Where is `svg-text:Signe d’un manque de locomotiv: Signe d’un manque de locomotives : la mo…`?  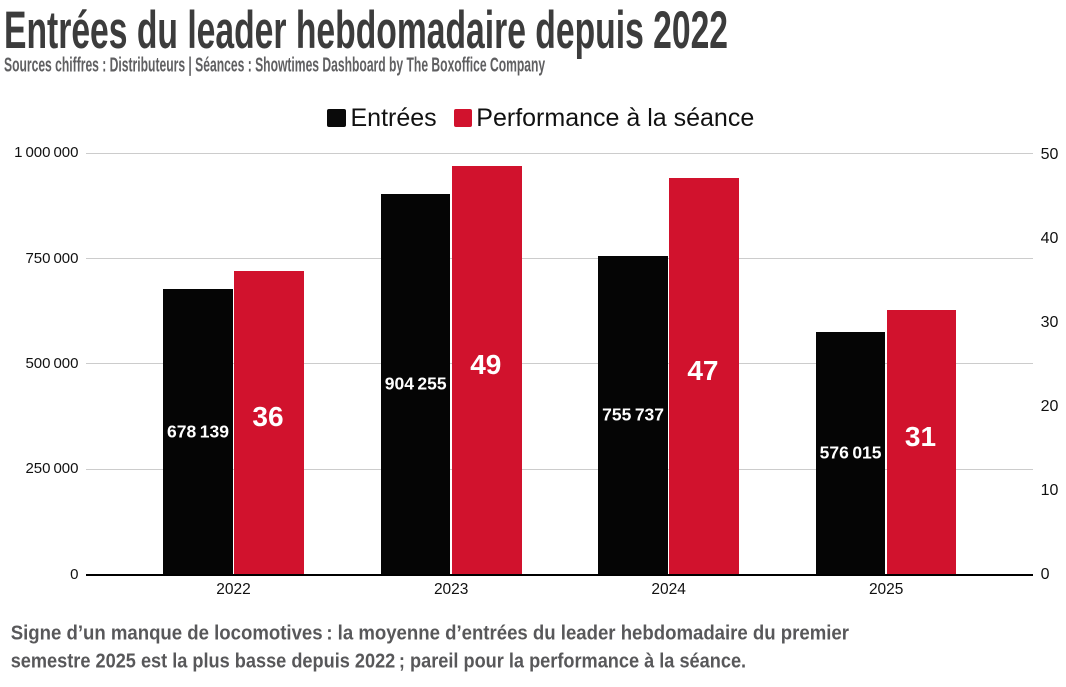 svg-text:Signe d’un manque de locomotiv: Signe d’un manque de locomotives : la mo… is located at coordinates (430, 634).